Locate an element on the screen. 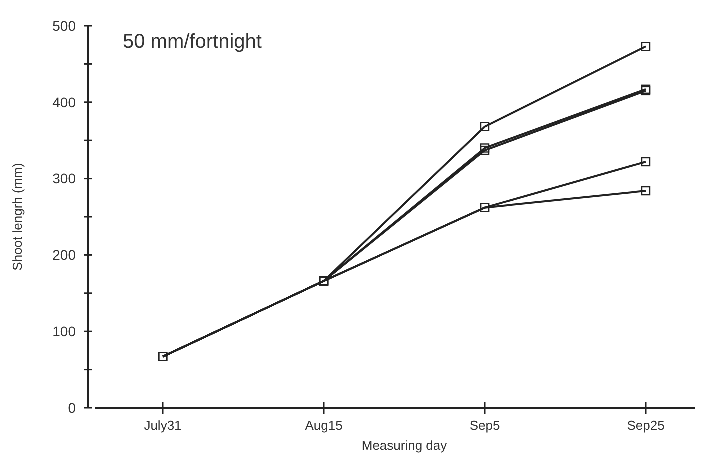  x-tick-label: Aug15 is located at coordinates (324, 425).